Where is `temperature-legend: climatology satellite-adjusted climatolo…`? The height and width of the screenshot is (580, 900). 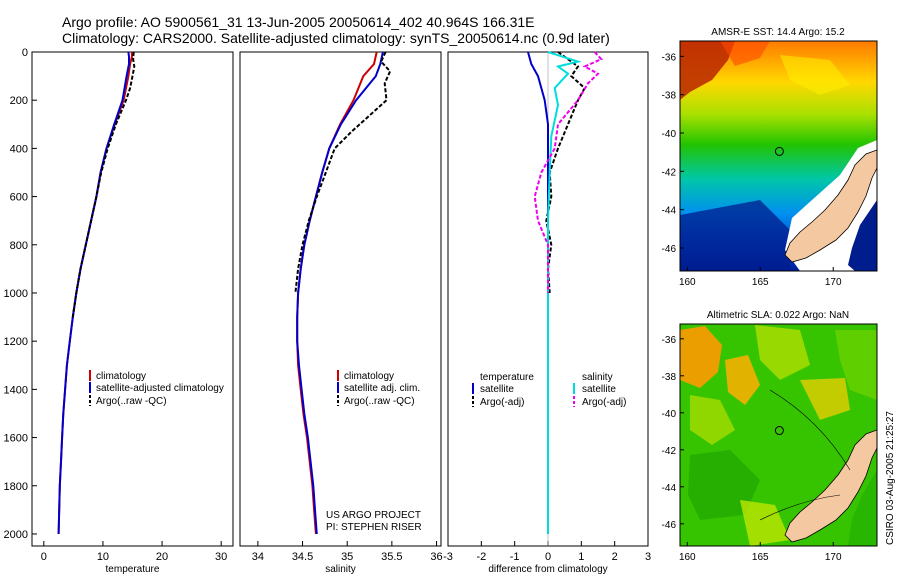 temperature-legend: climatology satellite-adjusted climatolo… is located at coordinates (156, 388).